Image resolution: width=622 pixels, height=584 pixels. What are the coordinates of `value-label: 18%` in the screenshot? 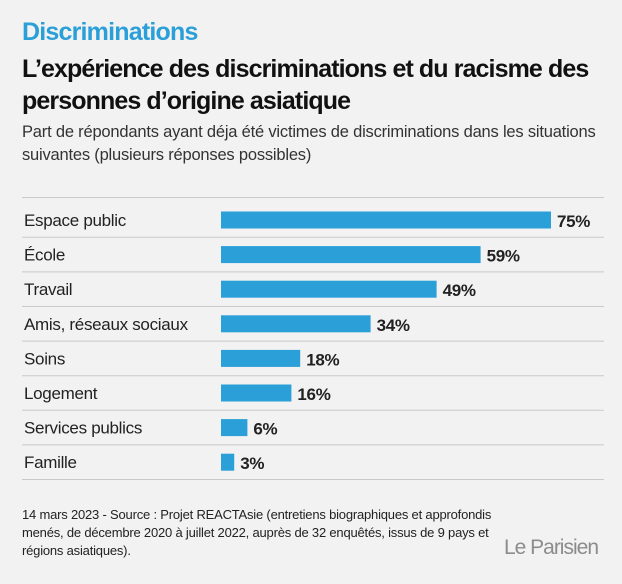 It's located at (322, 359).